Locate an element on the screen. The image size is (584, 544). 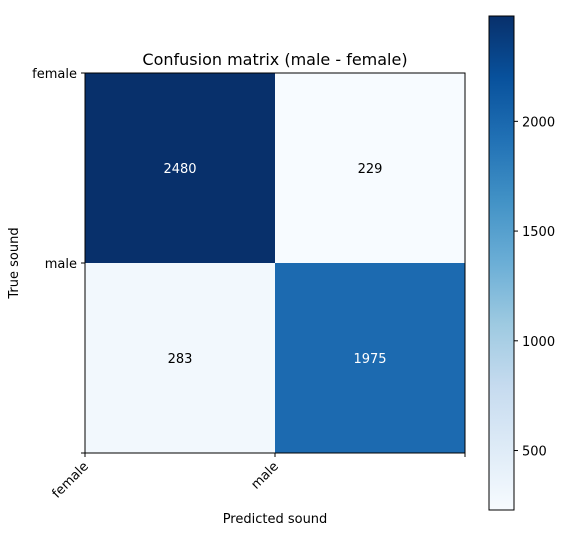
y-axis-label: True sound is located at coordinates (14, 263).